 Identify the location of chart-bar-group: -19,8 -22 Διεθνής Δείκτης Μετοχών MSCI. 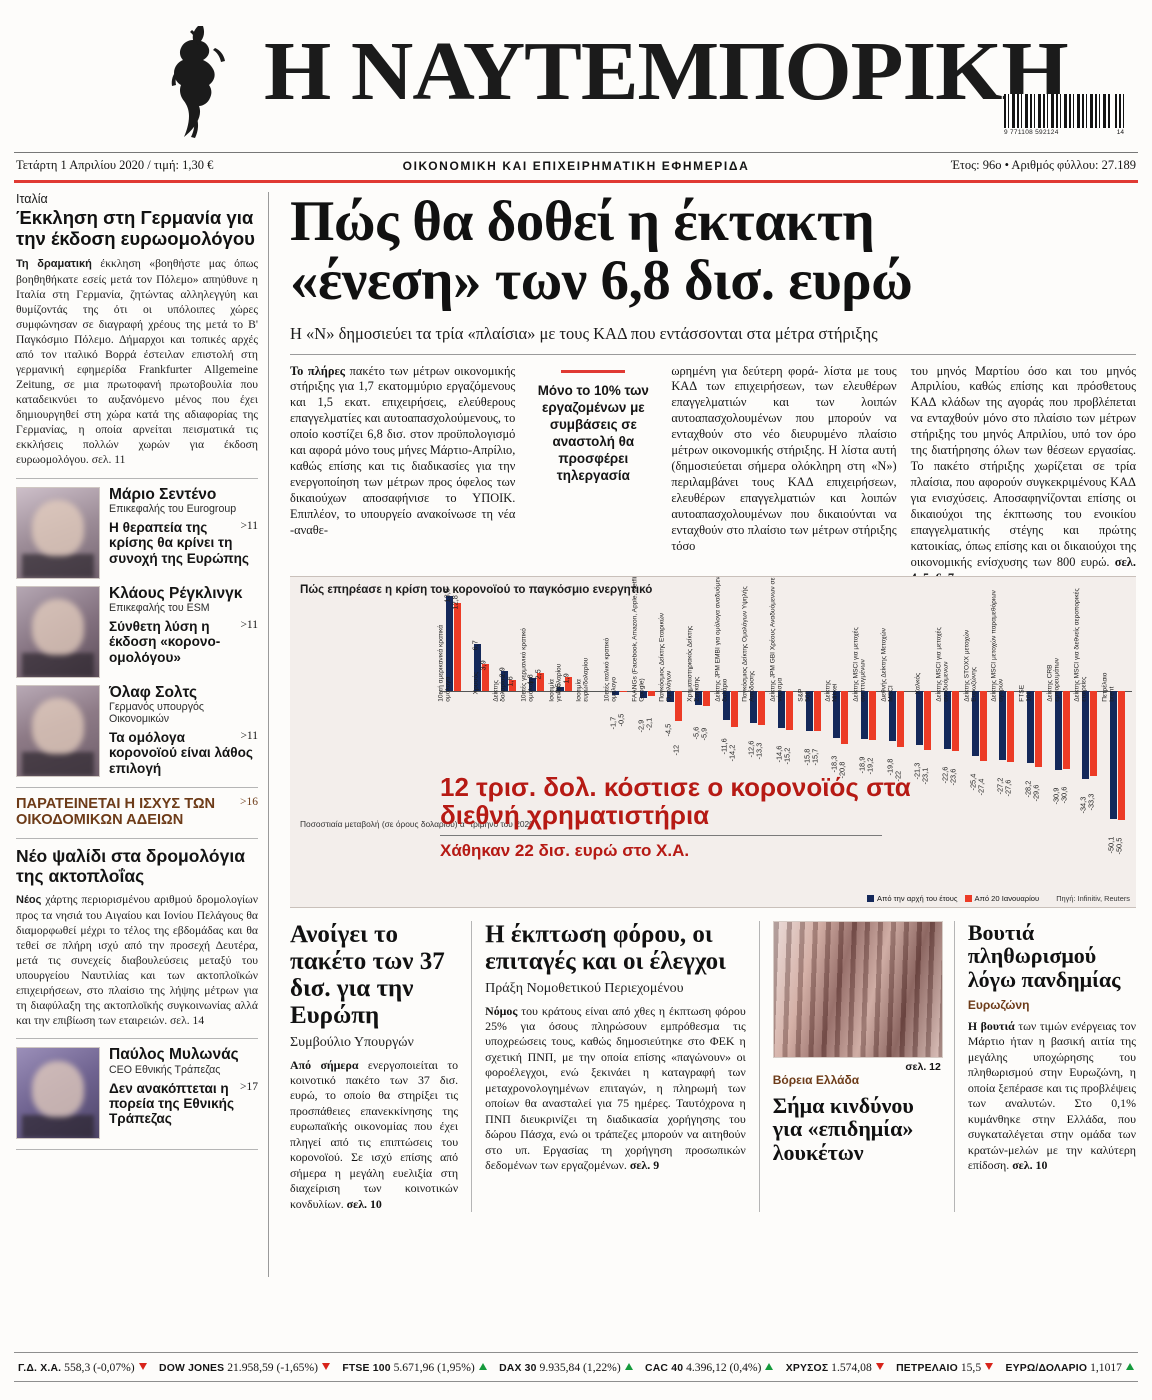
(895, 726).